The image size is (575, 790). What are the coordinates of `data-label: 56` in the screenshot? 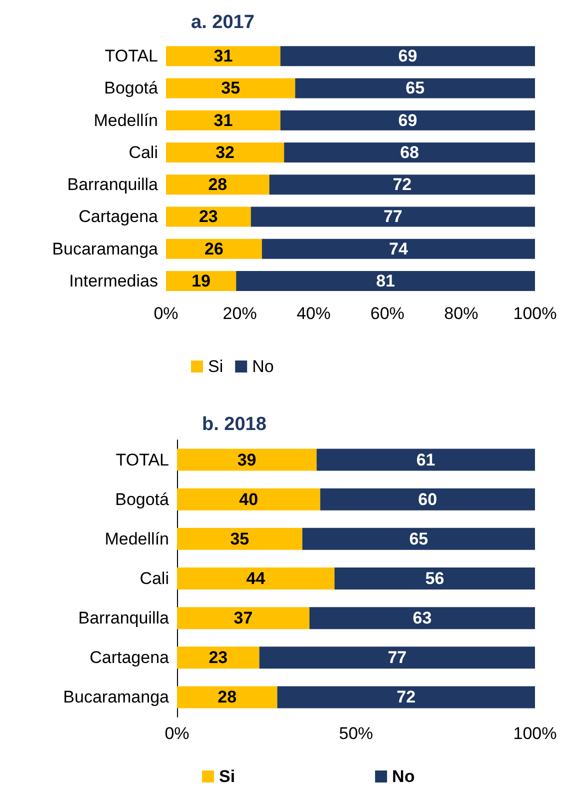 It's located at (434, 578).